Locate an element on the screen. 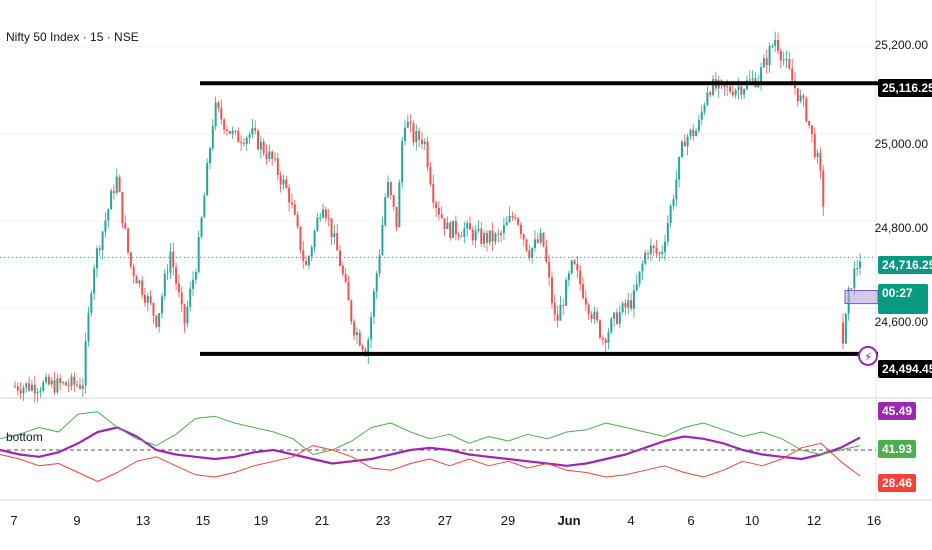  x-tick-label: 4 is located at coordinates (631, 520).